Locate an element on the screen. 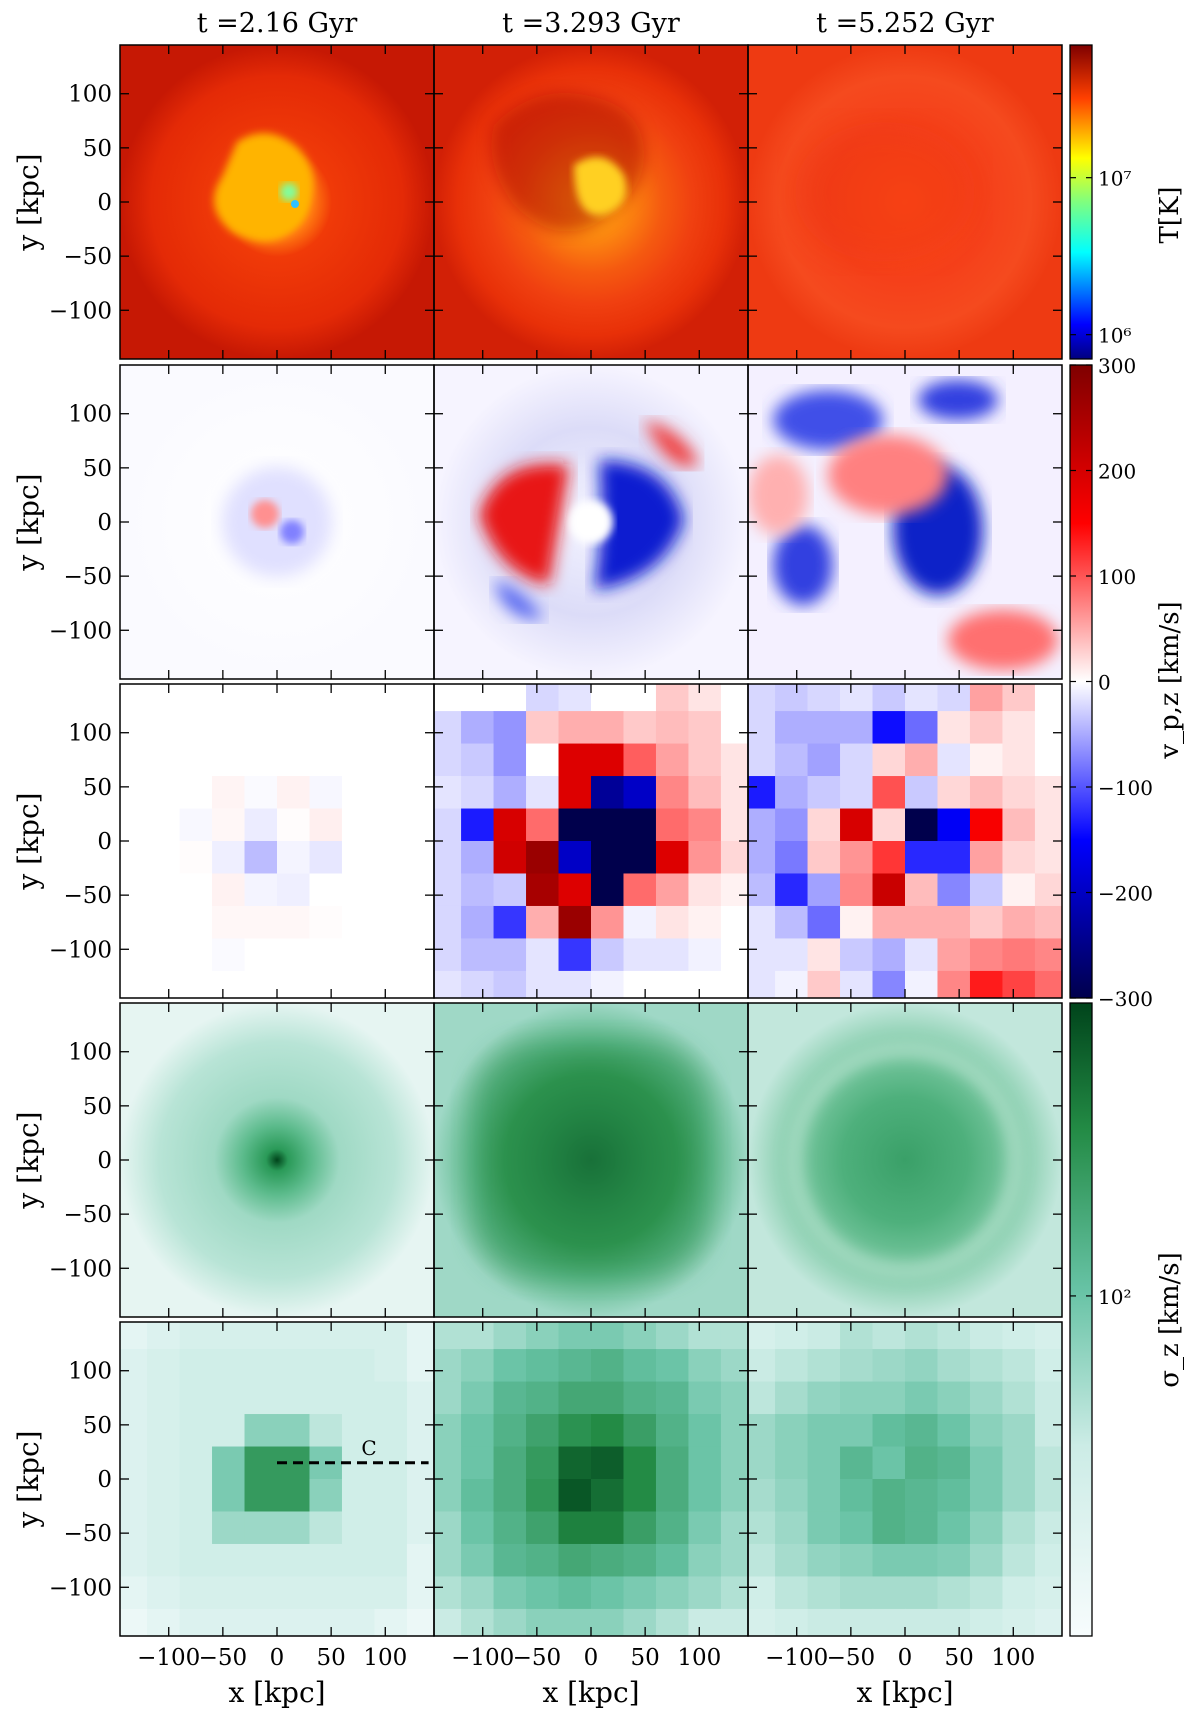 The height and width of the screenshot is (1733, 1200). dispersion-colorbar: 10² σ_z [km/s] is located at coordinates (1127, 1319).